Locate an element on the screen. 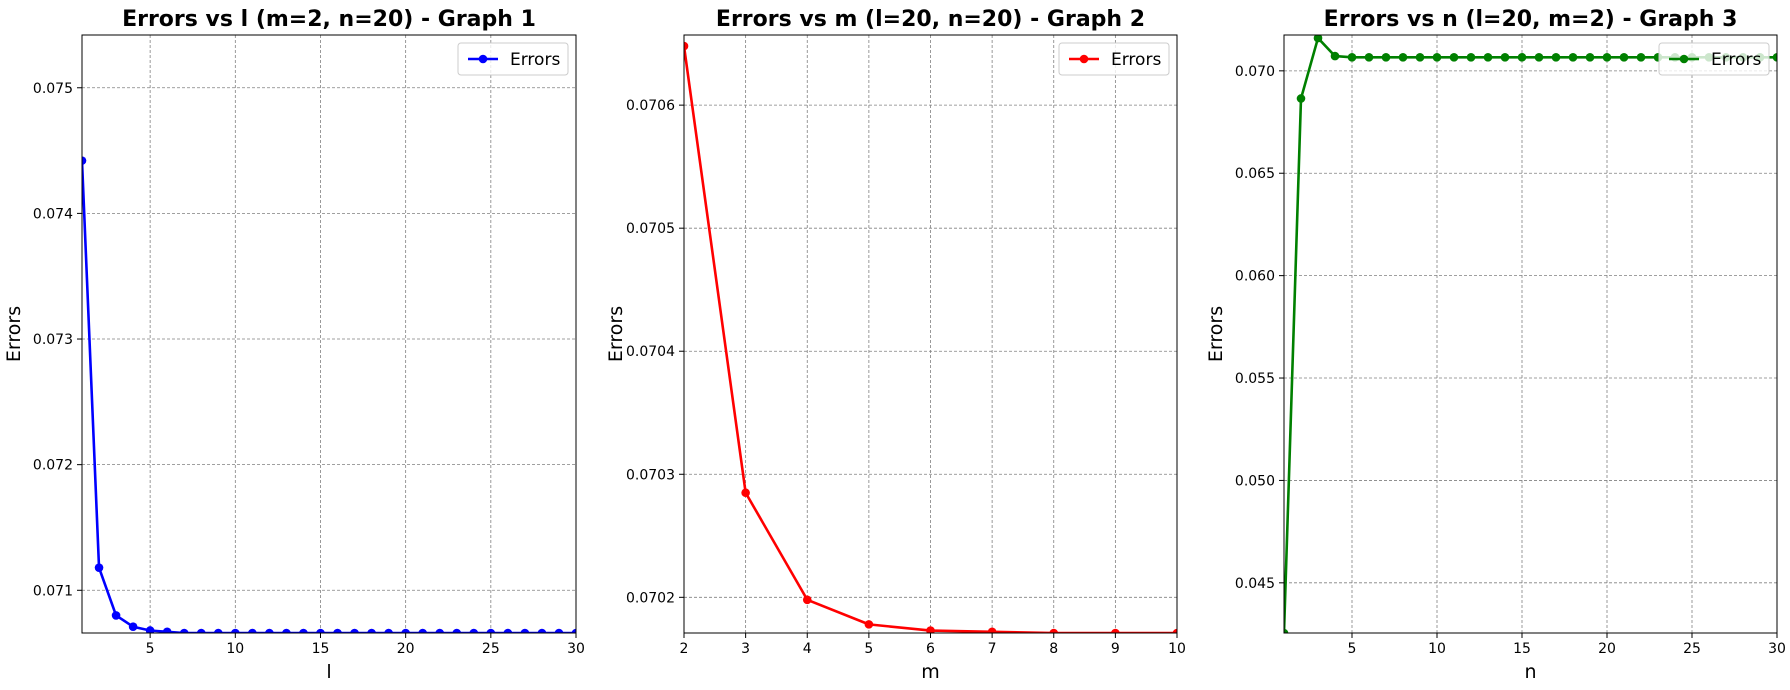  y-tick-label: 0.075 is located at coordinates (53, 89).